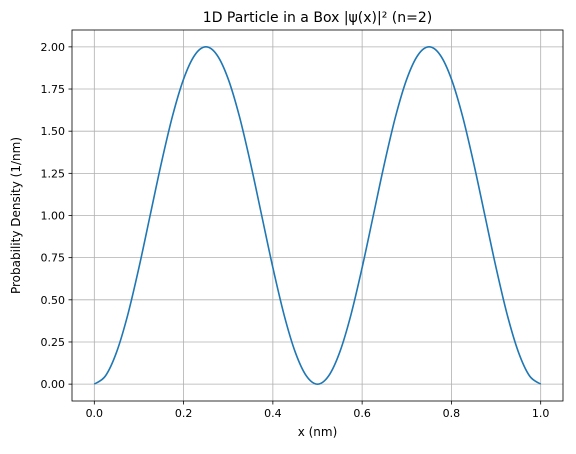 The width and height of the screenshot is (576, 454). Describe the element at coordinates (53, 258) in the screenshot. I see `y-tick-label: 0.75` at that location.